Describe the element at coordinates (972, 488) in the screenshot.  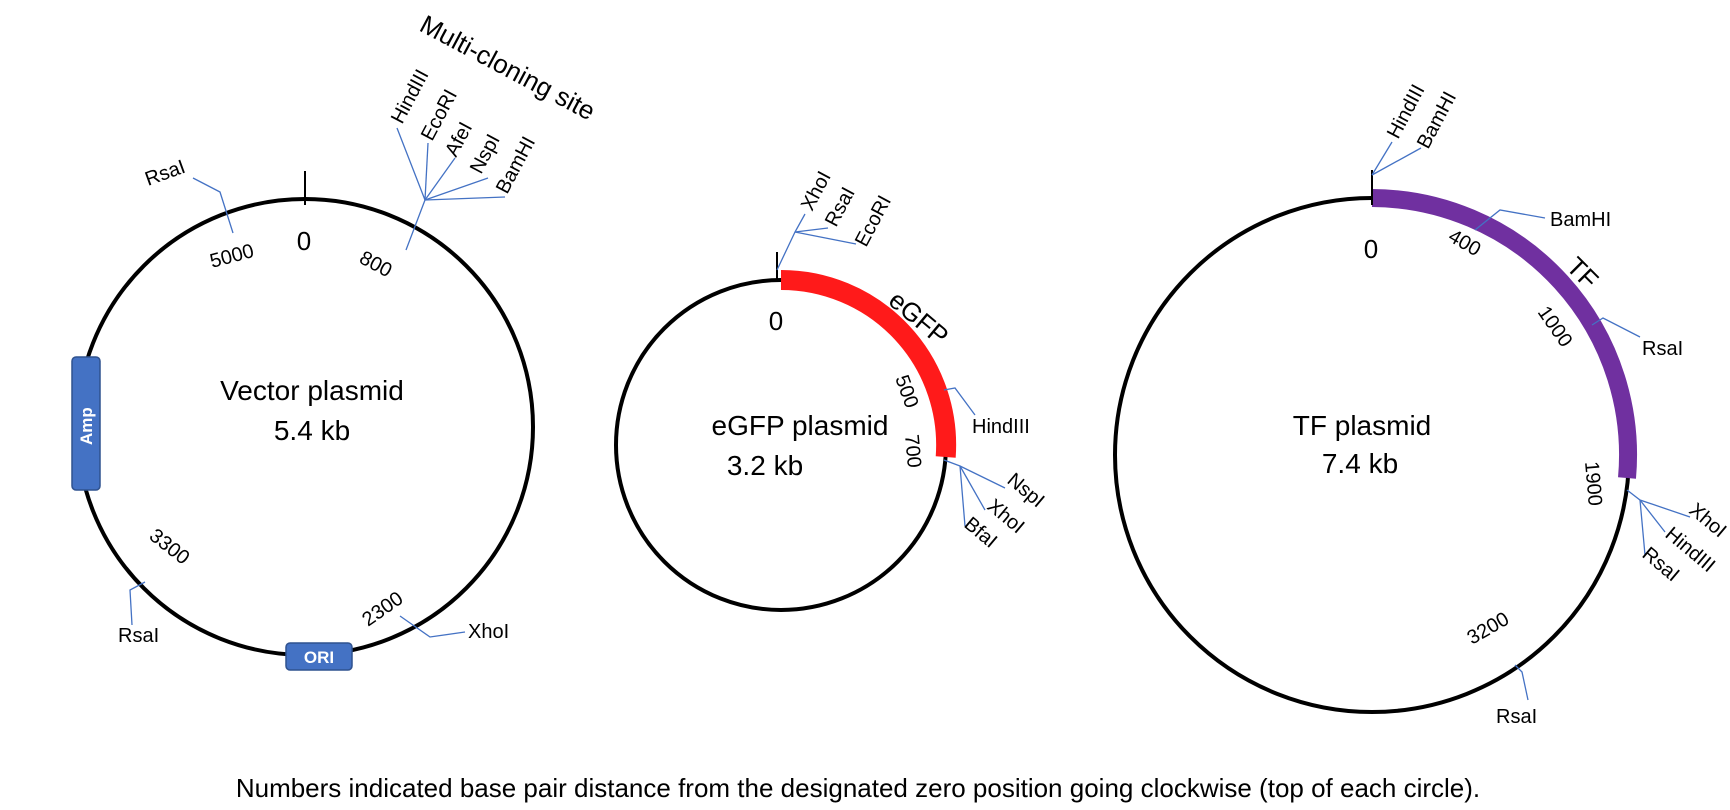
I see `egfp-bottom-line-xhoi` at that location.